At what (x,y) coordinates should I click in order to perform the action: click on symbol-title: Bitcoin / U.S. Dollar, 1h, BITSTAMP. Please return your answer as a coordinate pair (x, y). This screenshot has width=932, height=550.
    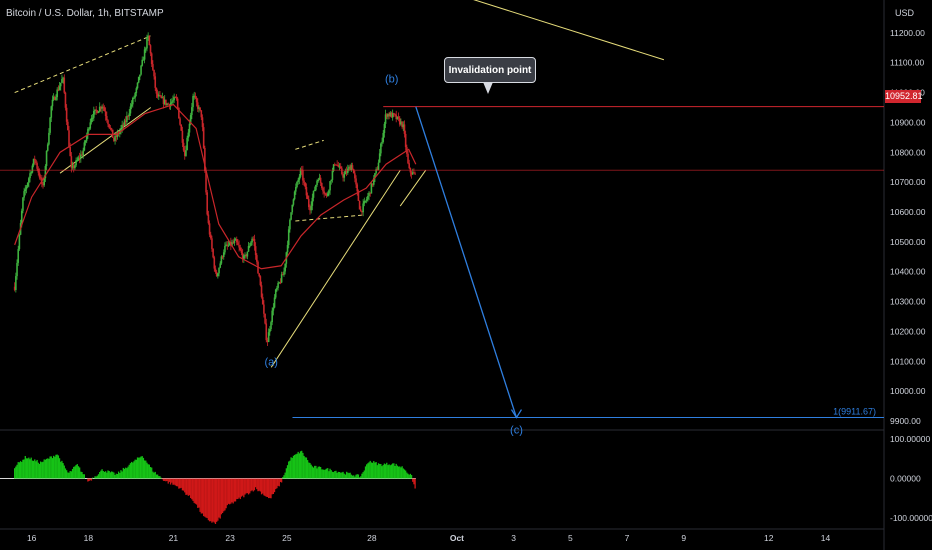
    Looking at the image, I should click on (85, 13).